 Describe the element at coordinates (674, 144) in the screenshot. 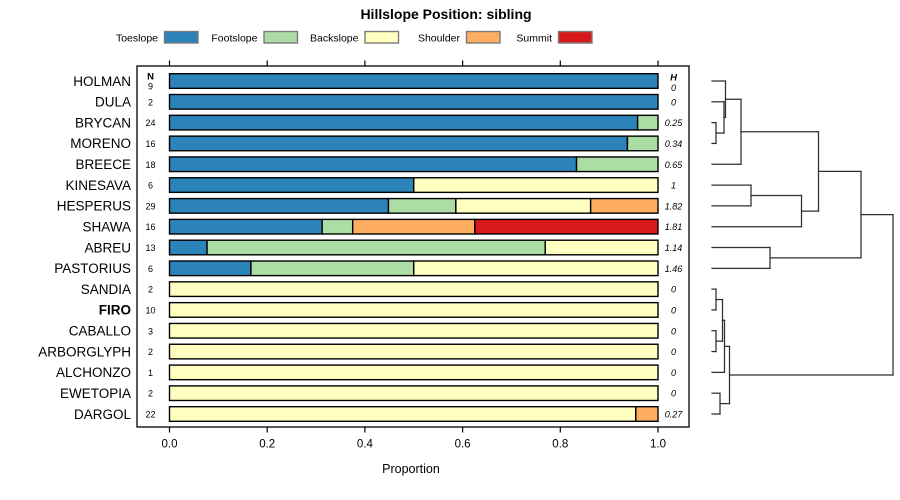

I see `h-value: 0.34` at that location.